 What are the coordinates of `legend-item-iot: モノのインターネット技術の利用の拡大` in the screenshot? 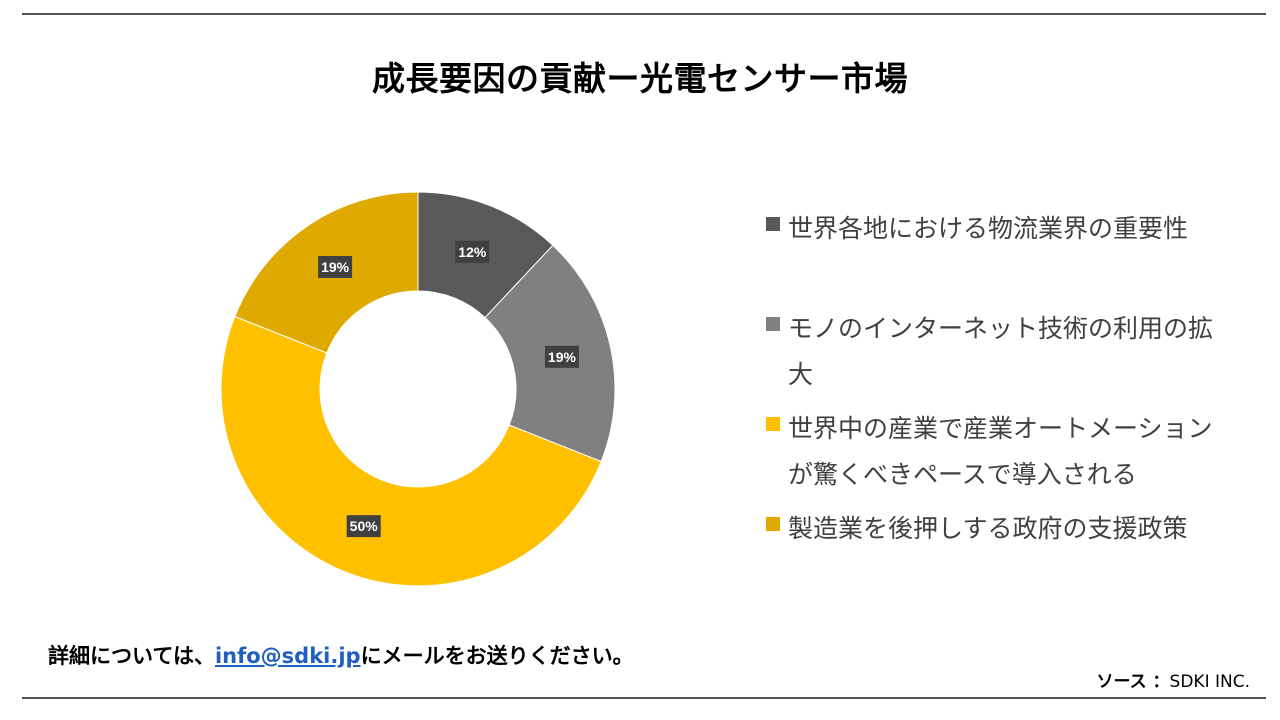 It's located at (997, 352).